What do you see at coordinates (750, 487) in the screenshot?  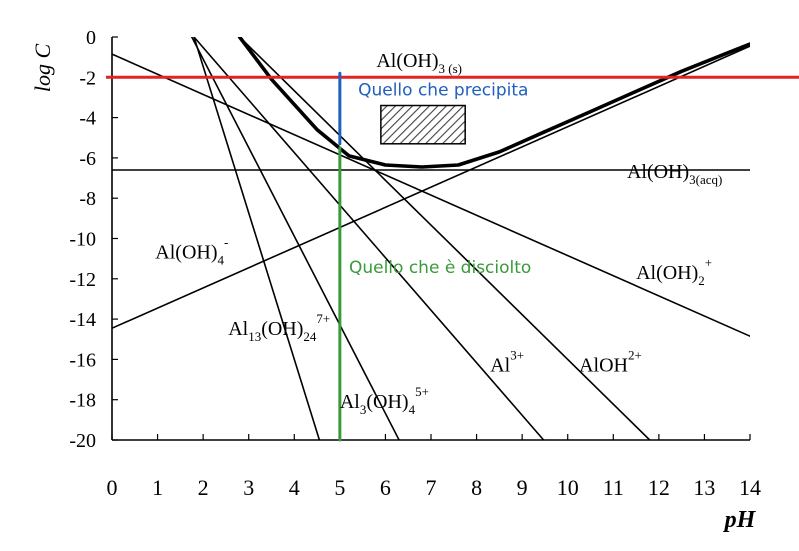 I see `x-tick-label: 14` at bounding box center [750, 487].